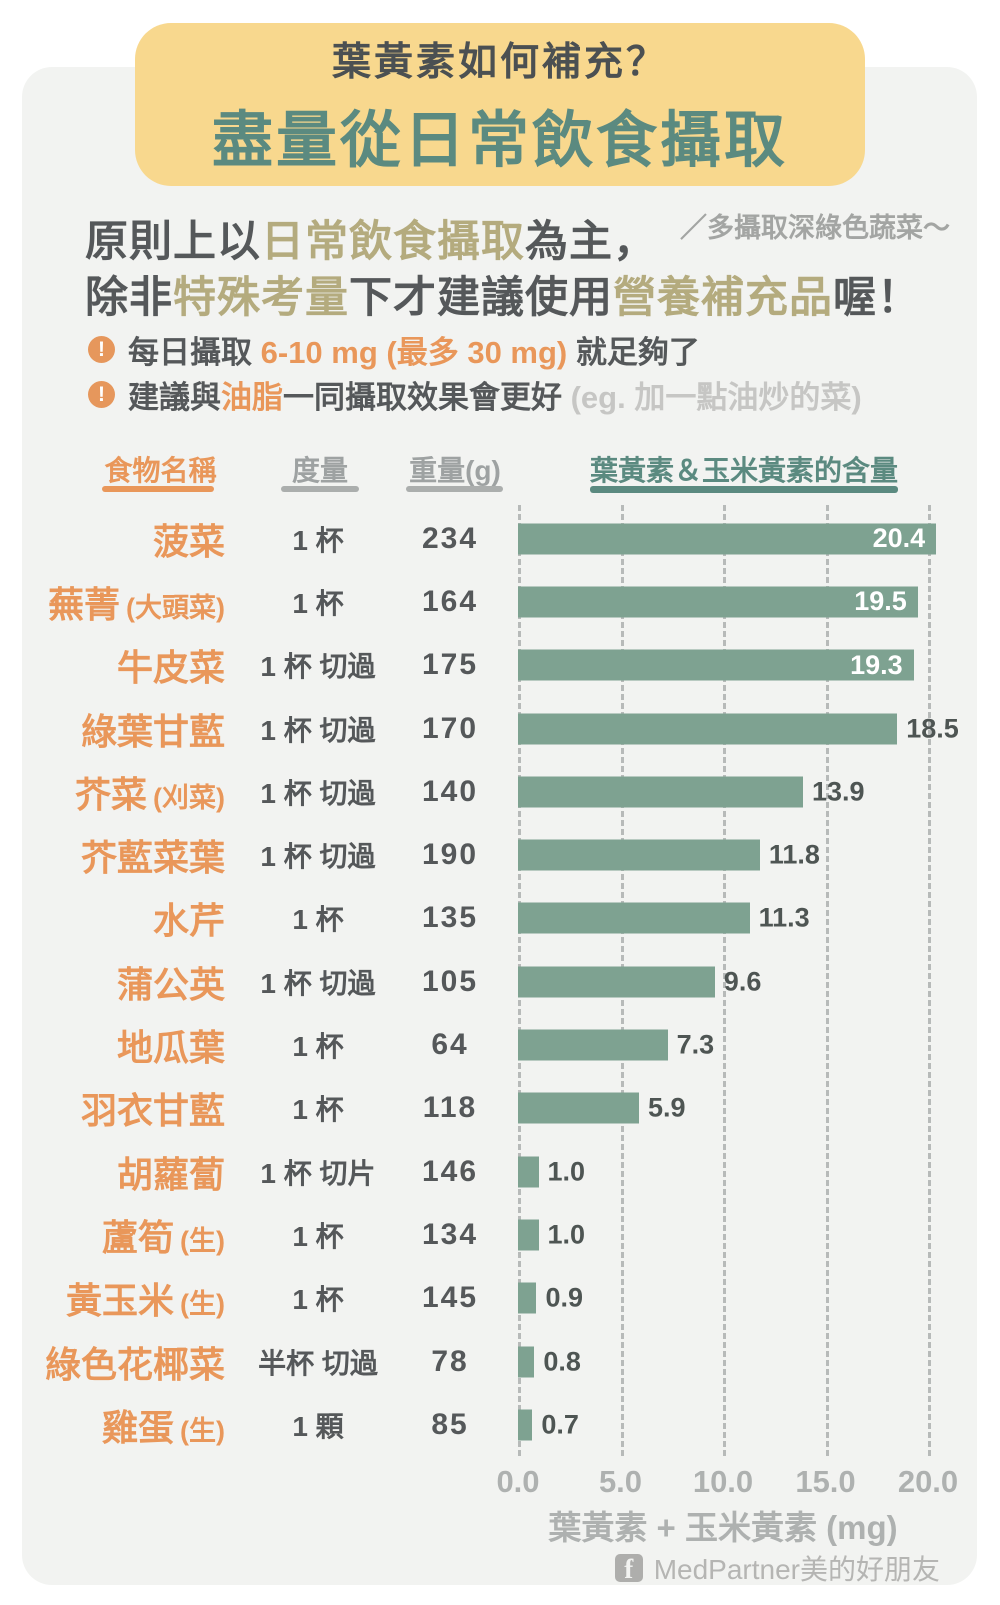 Image resolution: width=1000 pixels, height=1605 pixels. Describe the element at coordinates (194, 352) in the screenshot. I see `text-segment: 每日攝取` at that location.